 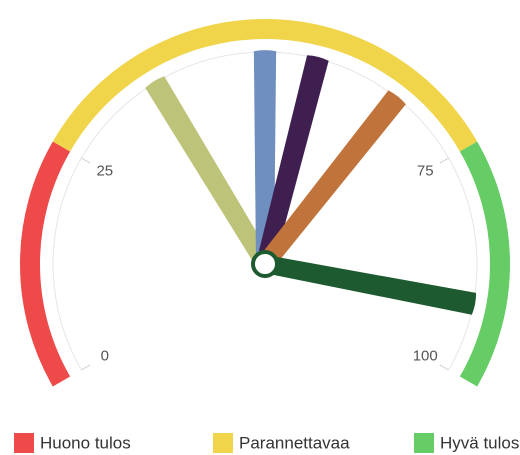 I want to click on legend-label: Parannettavaa, so click(x=294, y=442).